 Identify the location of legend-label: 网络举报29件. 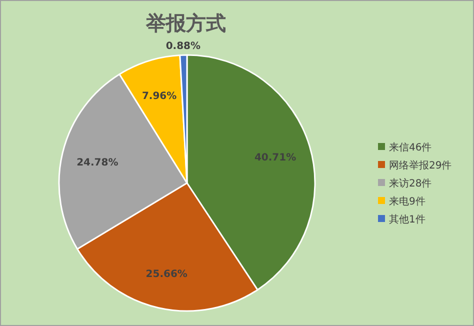
(420, 166).